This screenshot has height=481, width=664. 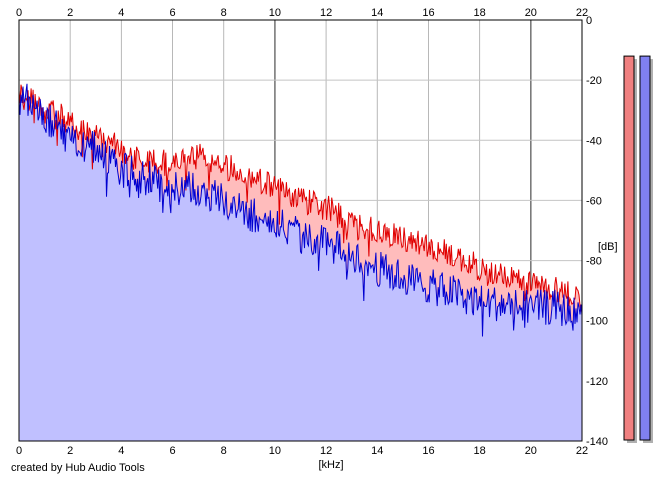 What do you see at coordinates (377, 451) in the screenshot?
I see `x-tick-label-bottom: 14` at bounding box center [377, 451].